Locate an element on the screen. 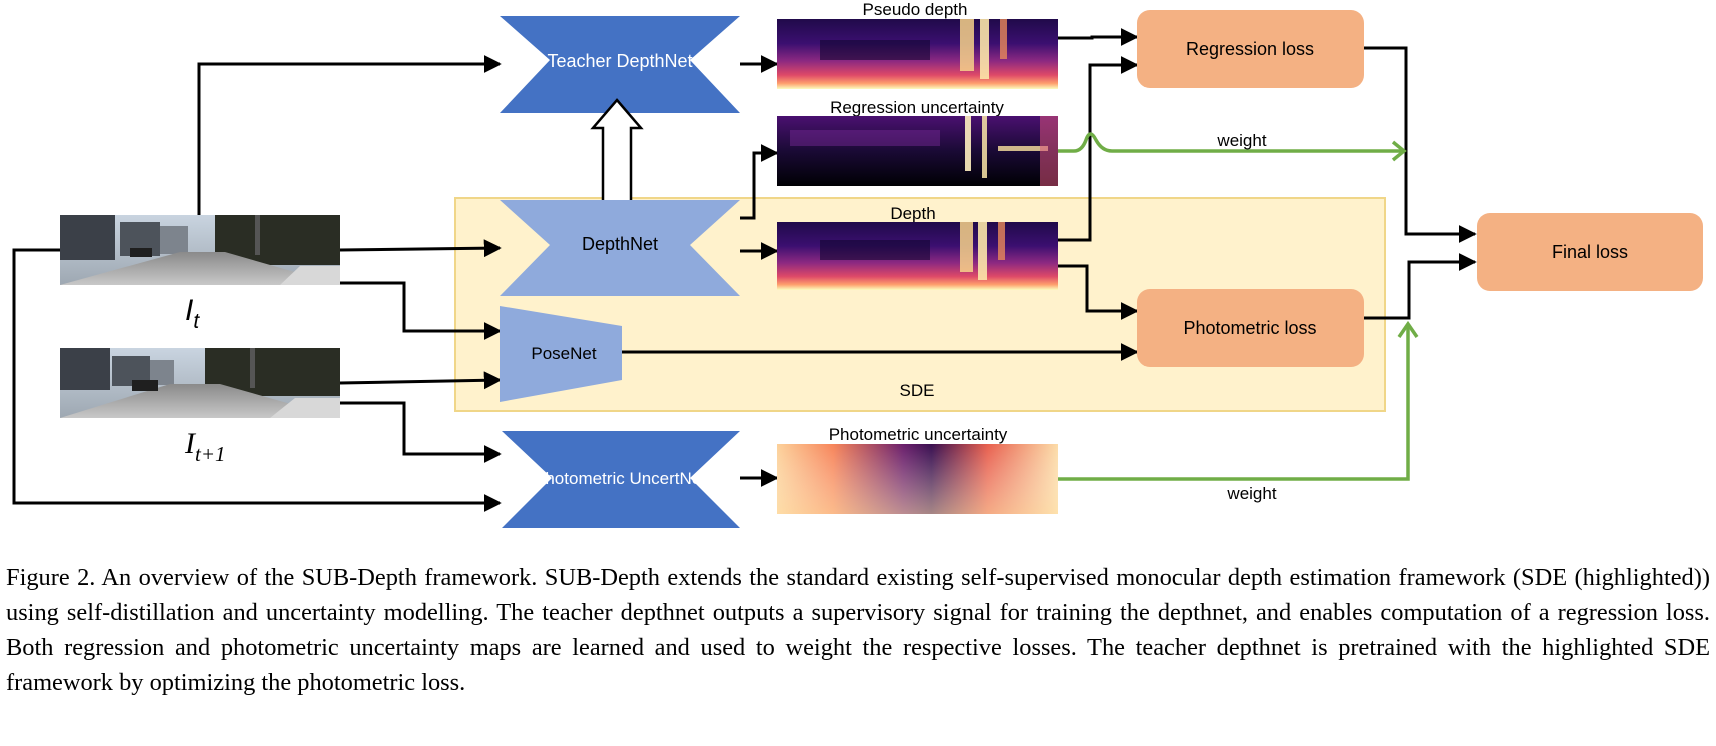 Image resolution: width=1716 pixels, height=746 pixels. teacher-depthnet-block is located at coordinates (620, 64).